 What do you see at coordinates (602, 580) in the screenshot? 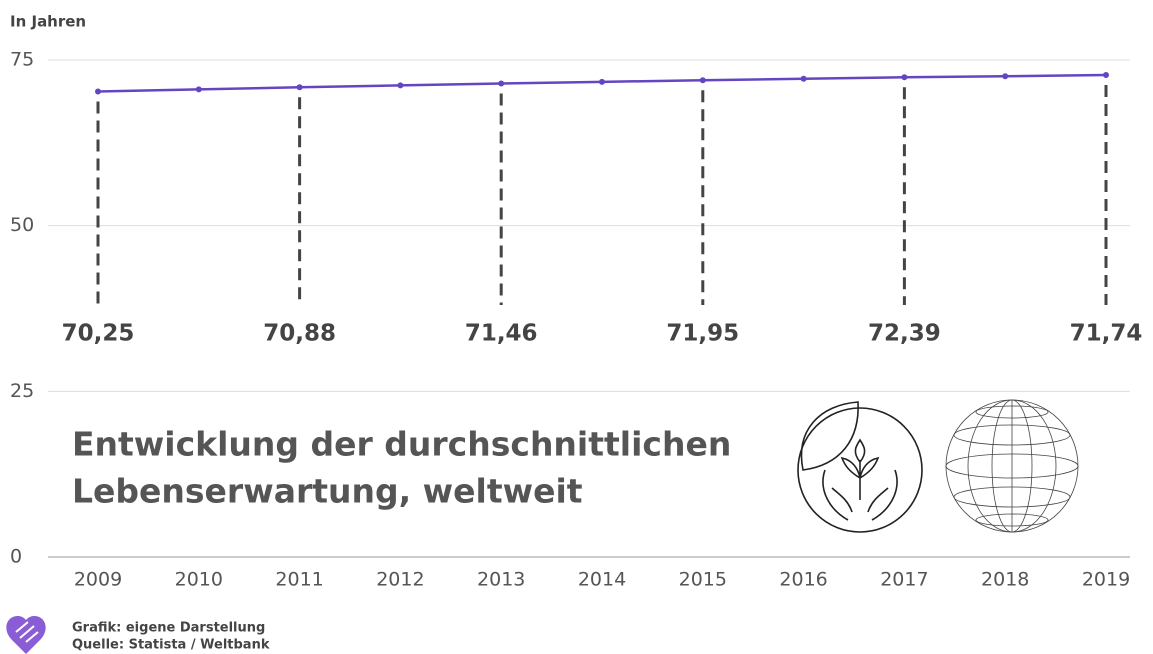
I see `x-tick-label: 2014` at bounding box center [602, 580].